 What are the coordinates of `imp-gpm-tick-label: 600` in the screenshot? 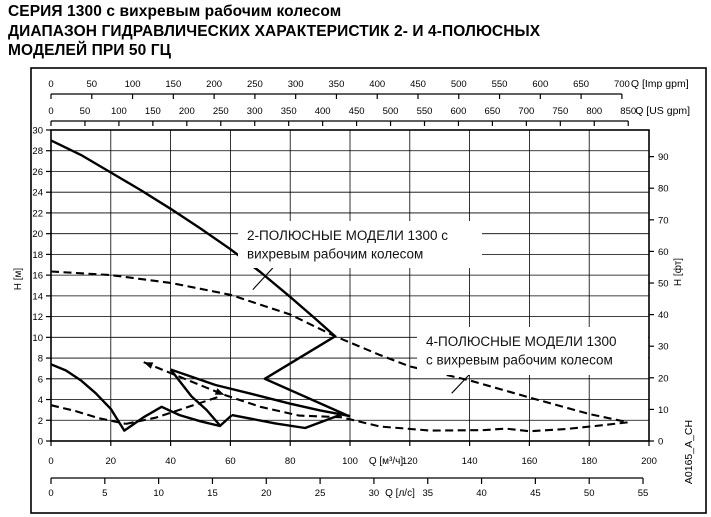 It's located at (540, 84).